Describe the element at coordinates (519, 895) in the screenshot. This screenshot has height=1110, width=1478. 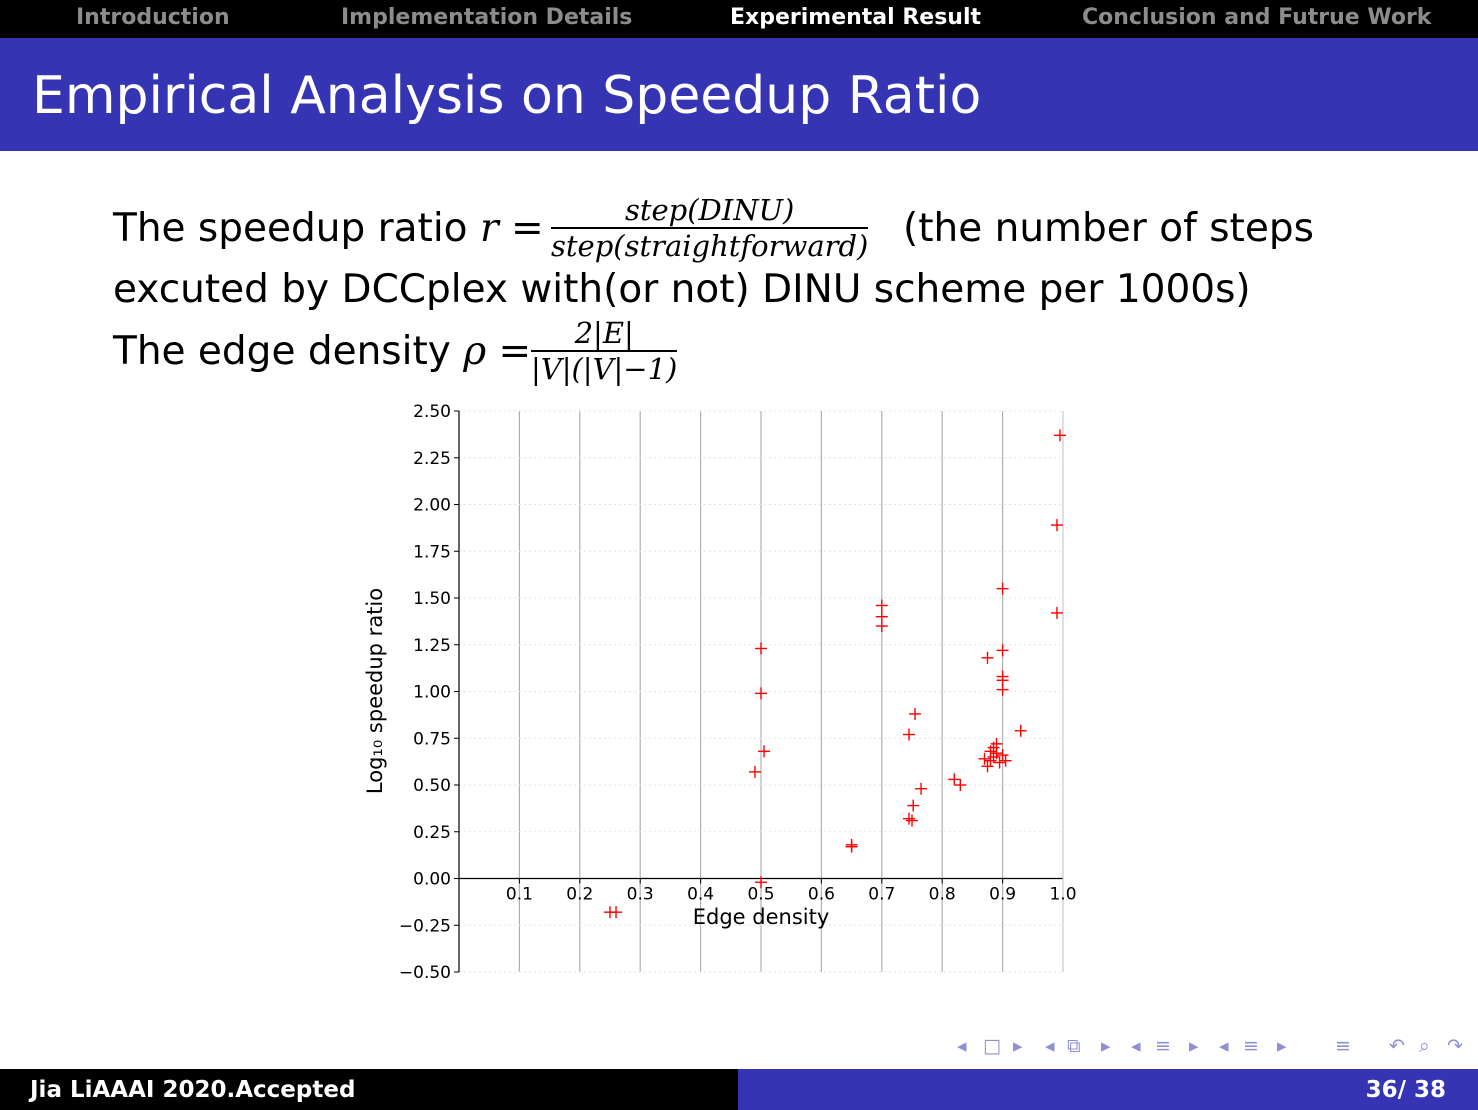
I see `x-tick-label: 0.1` at that location.